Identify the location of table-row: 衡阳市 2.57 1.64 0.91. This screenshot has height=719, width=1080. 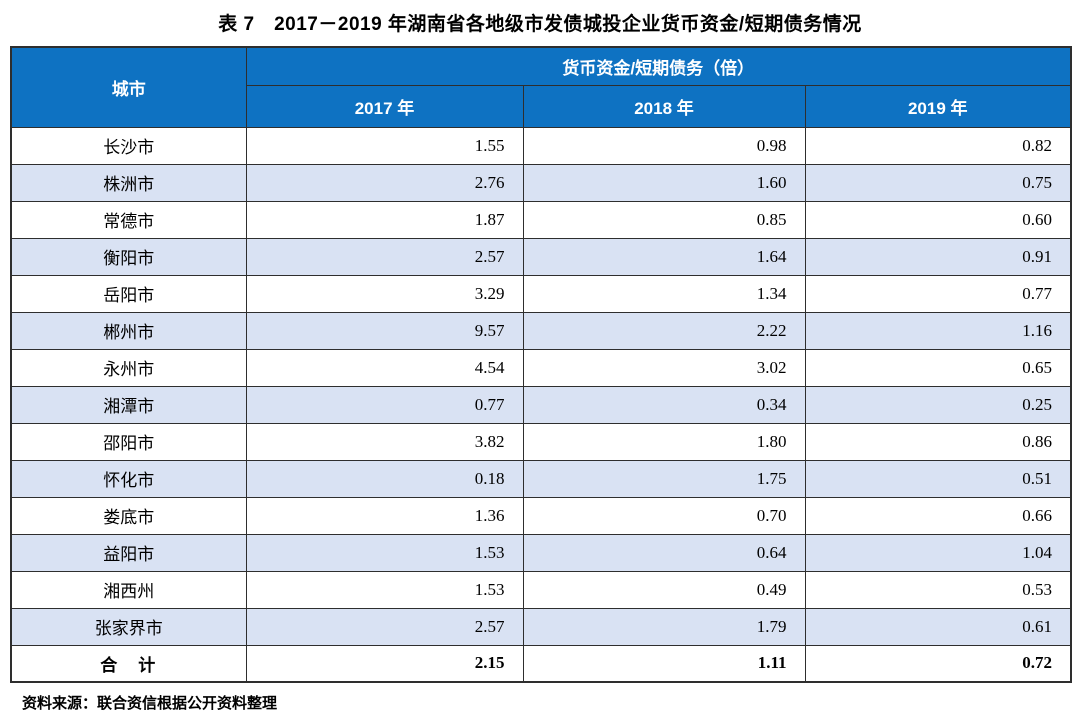
(541, 256).